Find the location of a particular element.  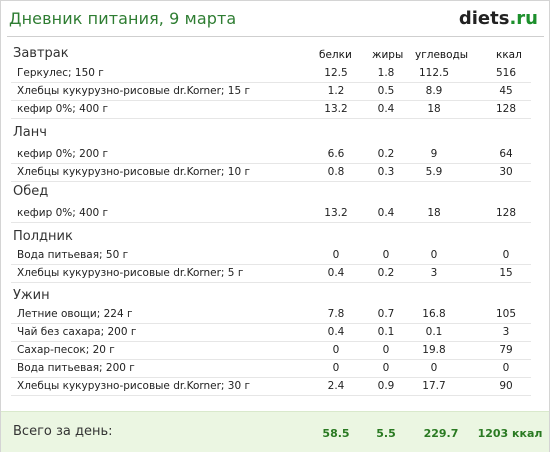

food-carbs: 19.8 is located at coordinates (434, 350).